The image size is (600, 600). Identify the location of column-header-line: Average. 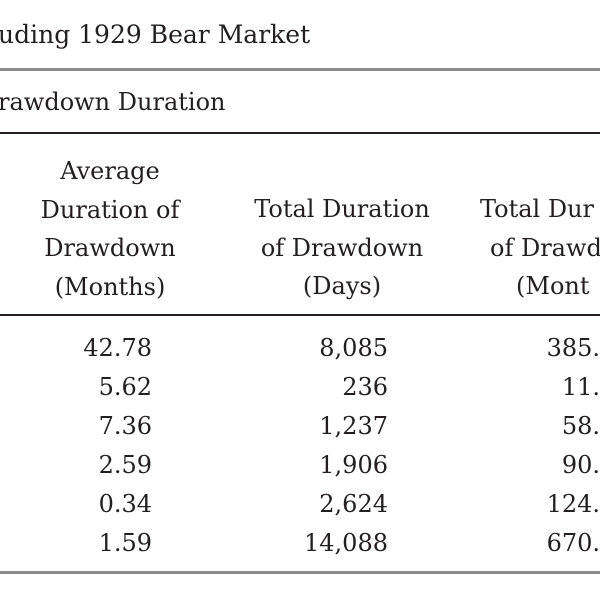
(110, 171).